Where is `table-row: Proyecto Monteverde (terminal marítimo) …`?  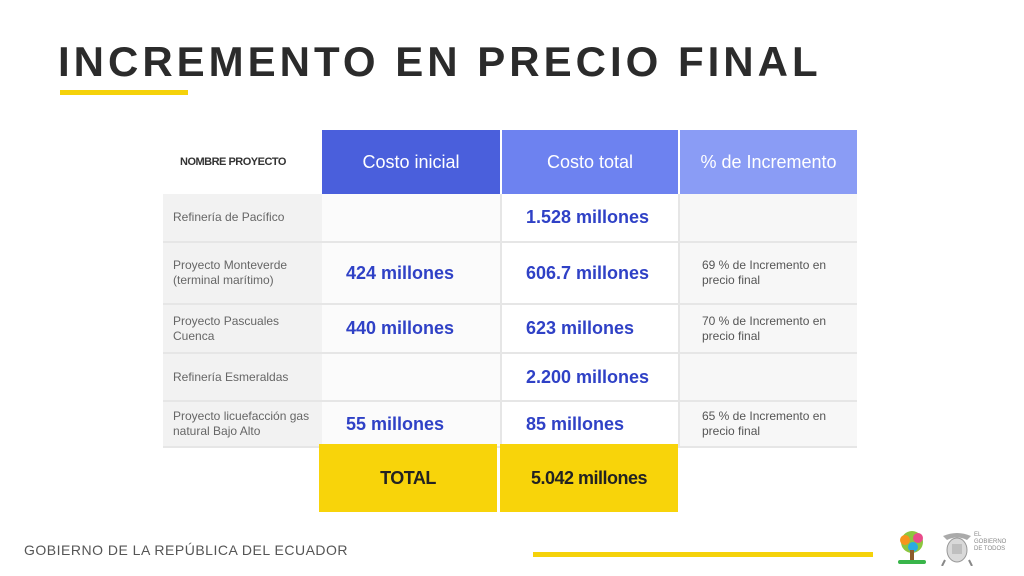
table-row: Proyecto Monteverde (terminal marítimo) … is located at coordinates (510, 274).